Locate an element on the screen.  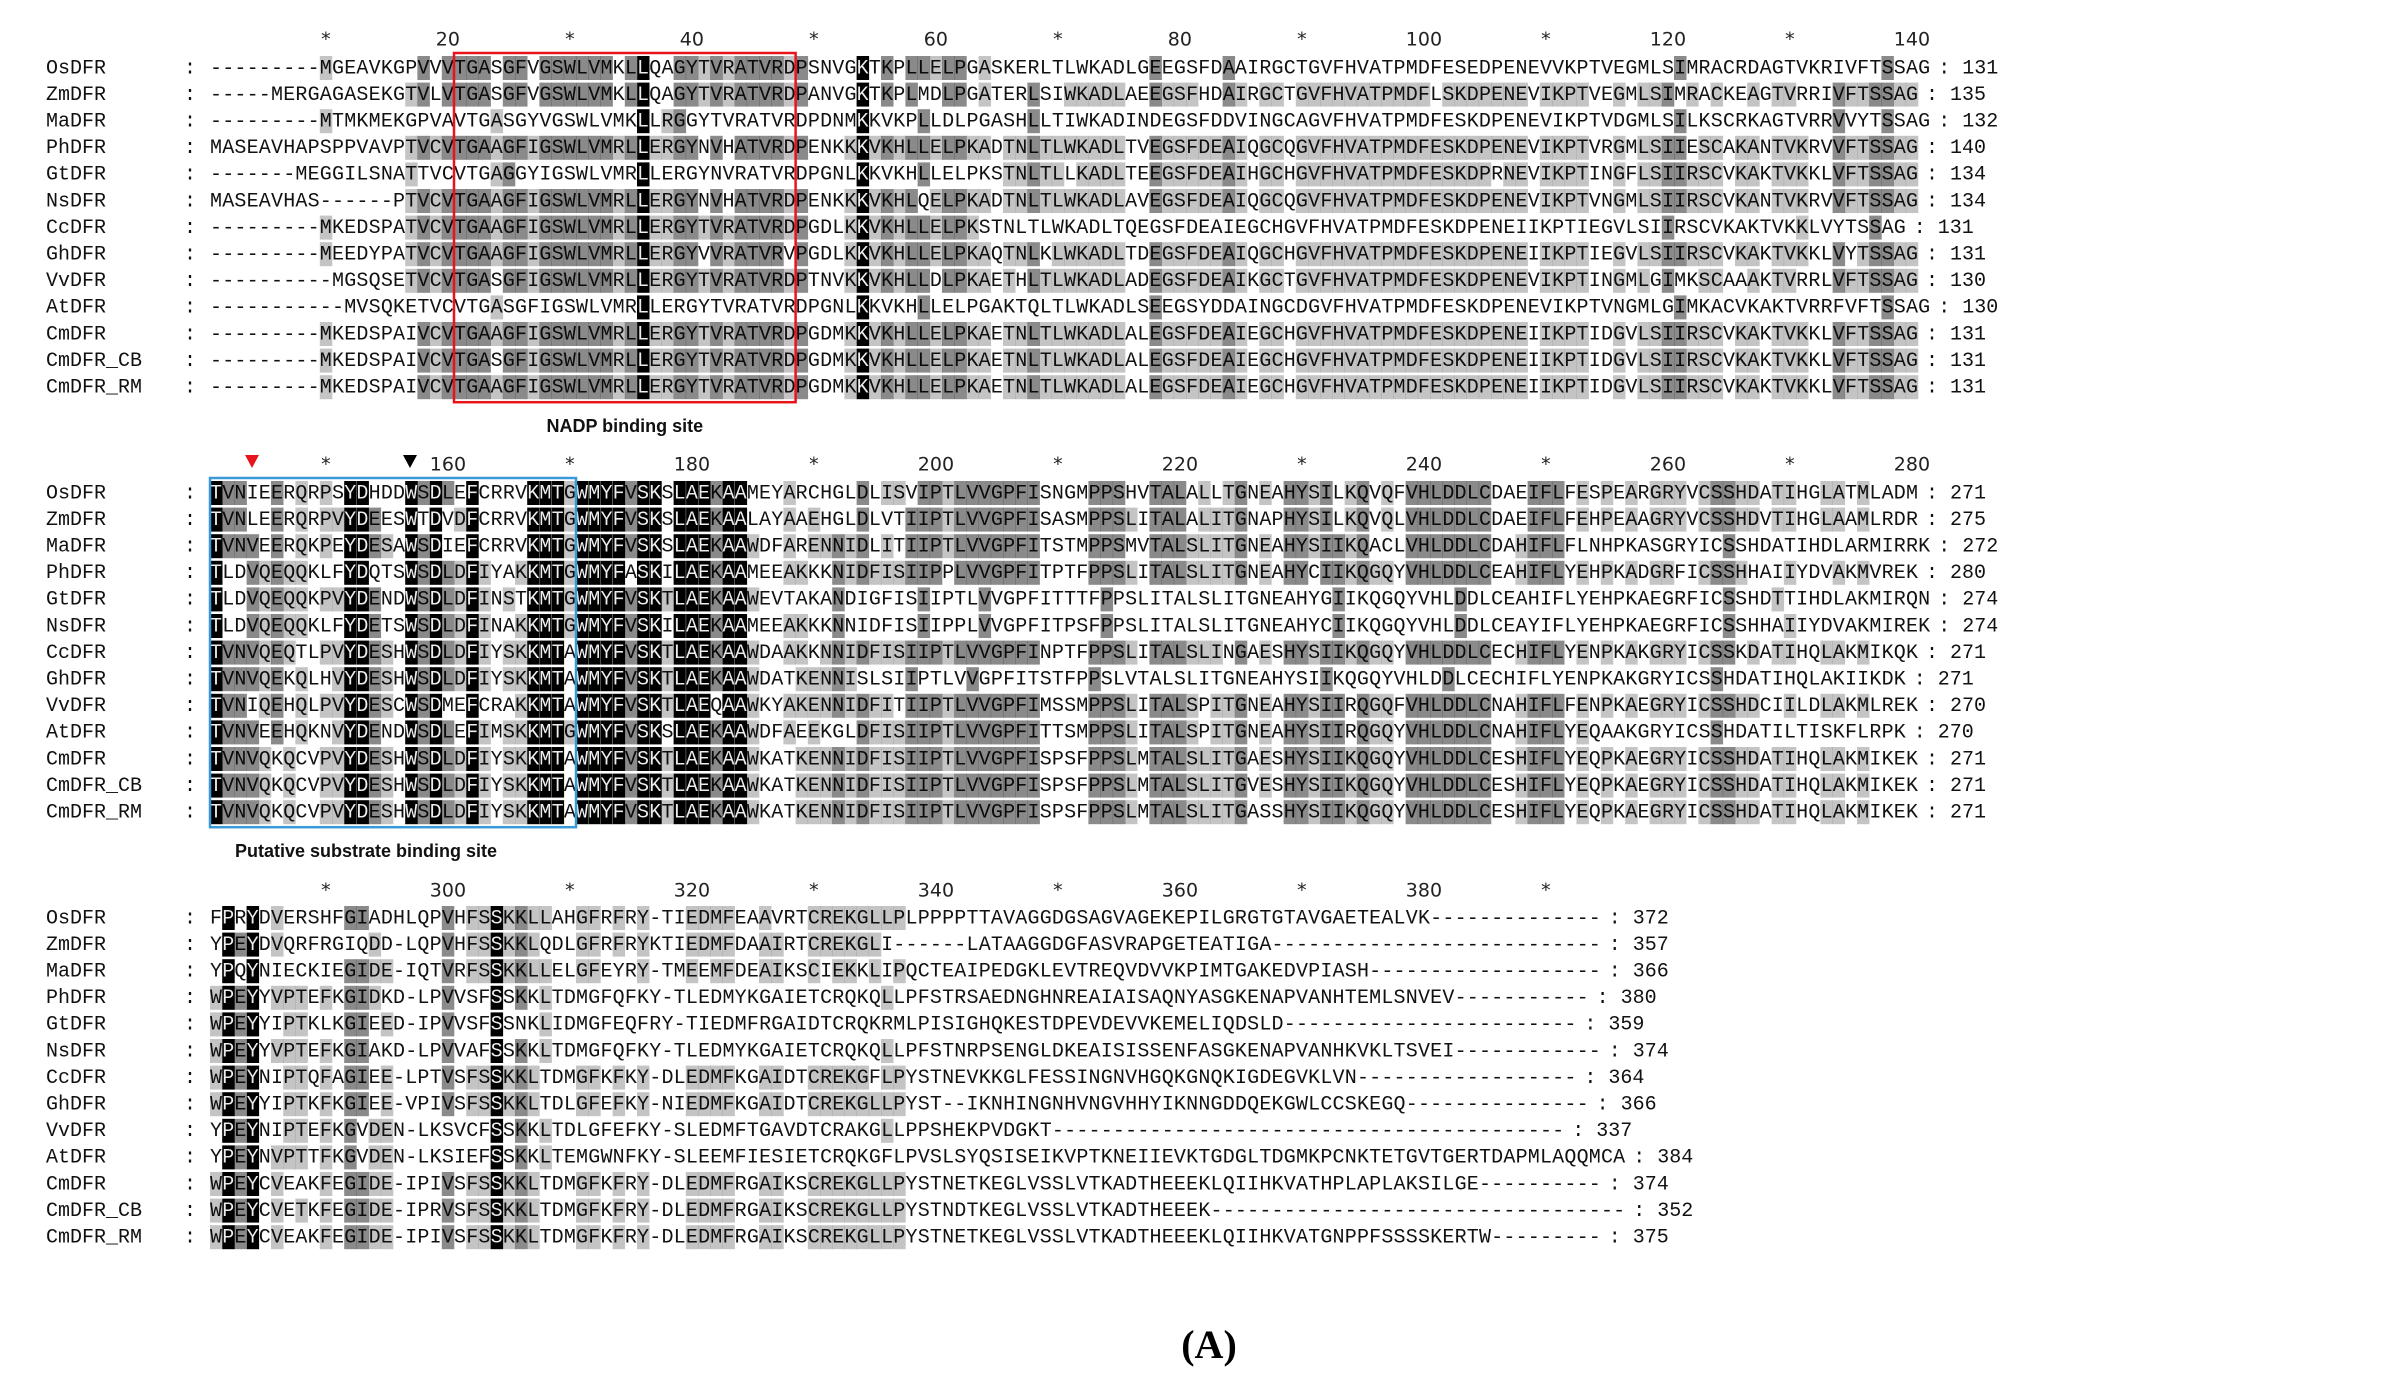
ruler-label: 140 is located at coordinates (1912, 40).